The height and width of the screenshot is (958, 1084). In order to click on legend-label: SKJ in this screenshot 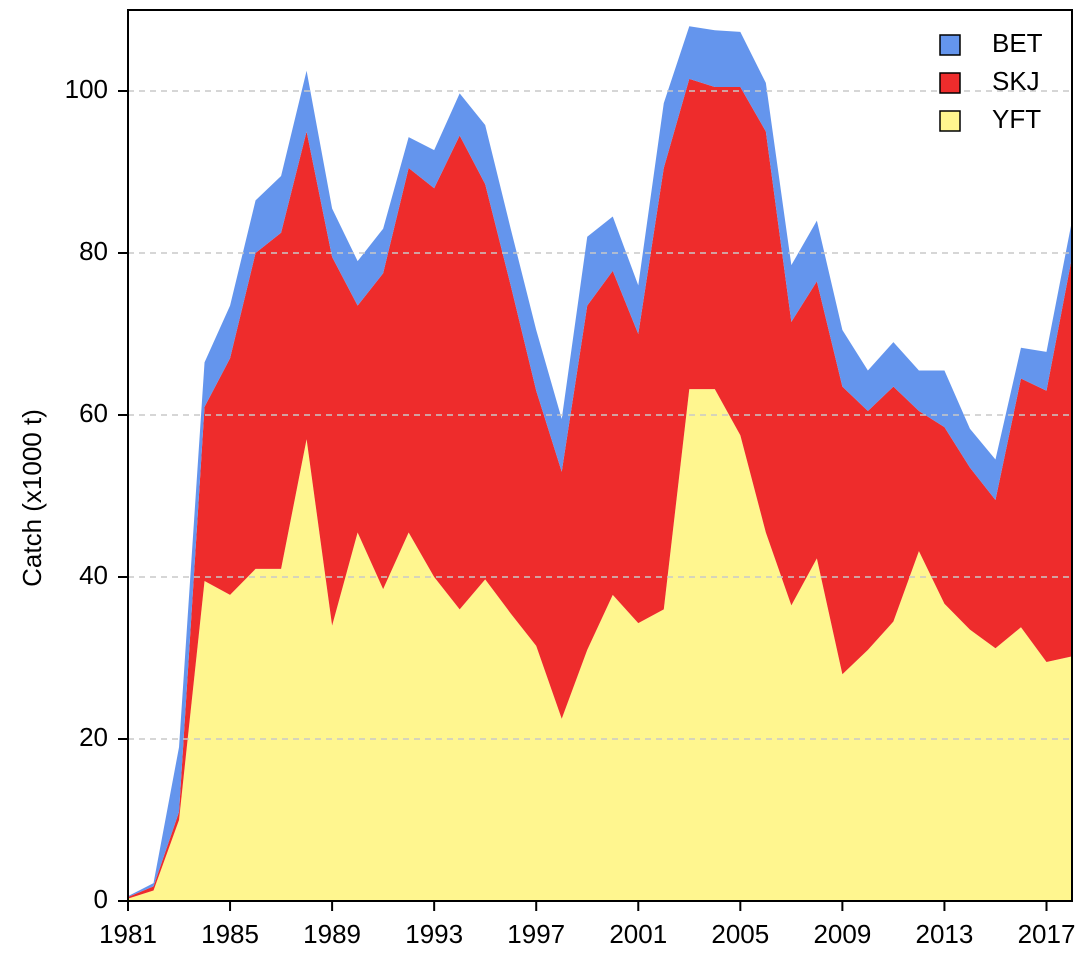, I will do `click(1016, 81)`.